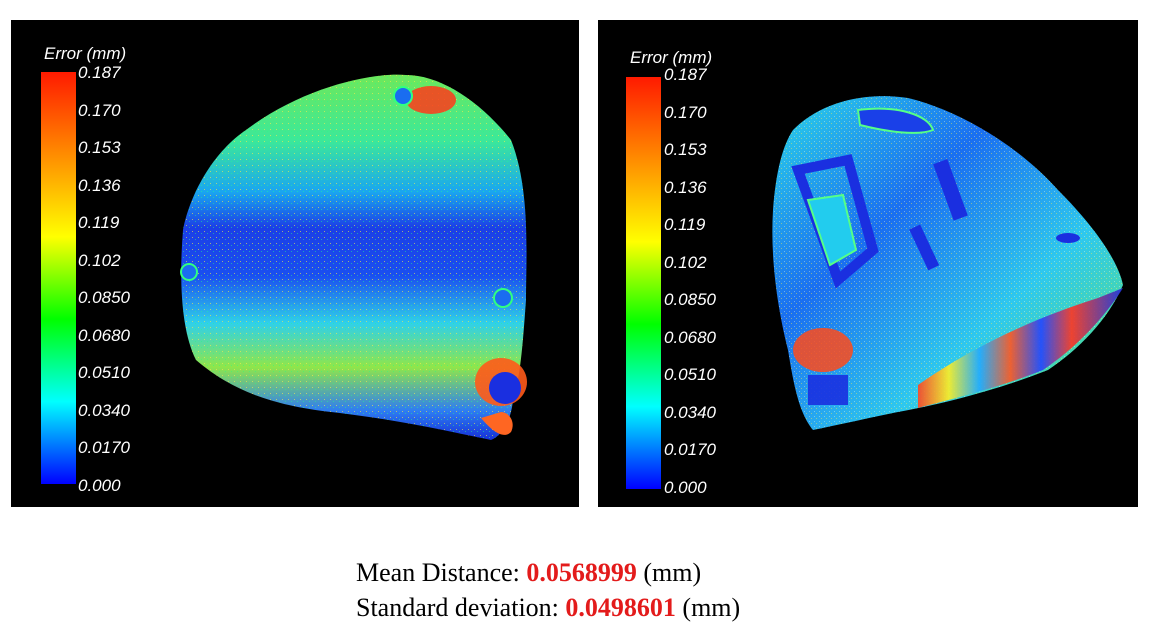  Describe the element at coordinates (669, 572) in the screenshot. I see `mean-distance-unit: (mm)` at that location.